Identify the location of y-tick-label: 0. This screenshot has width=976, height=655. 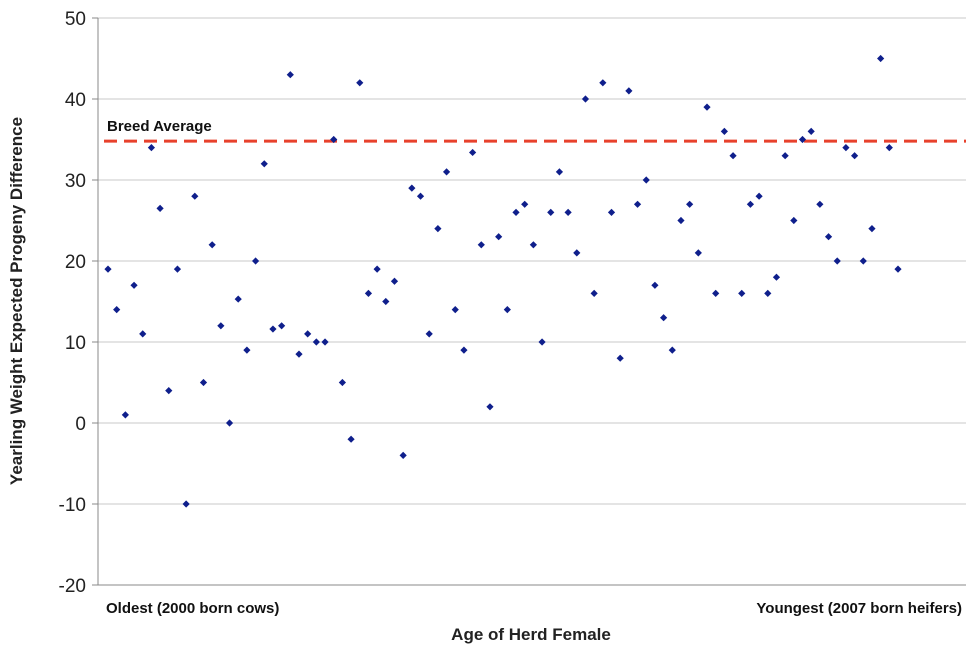
(80, 424).